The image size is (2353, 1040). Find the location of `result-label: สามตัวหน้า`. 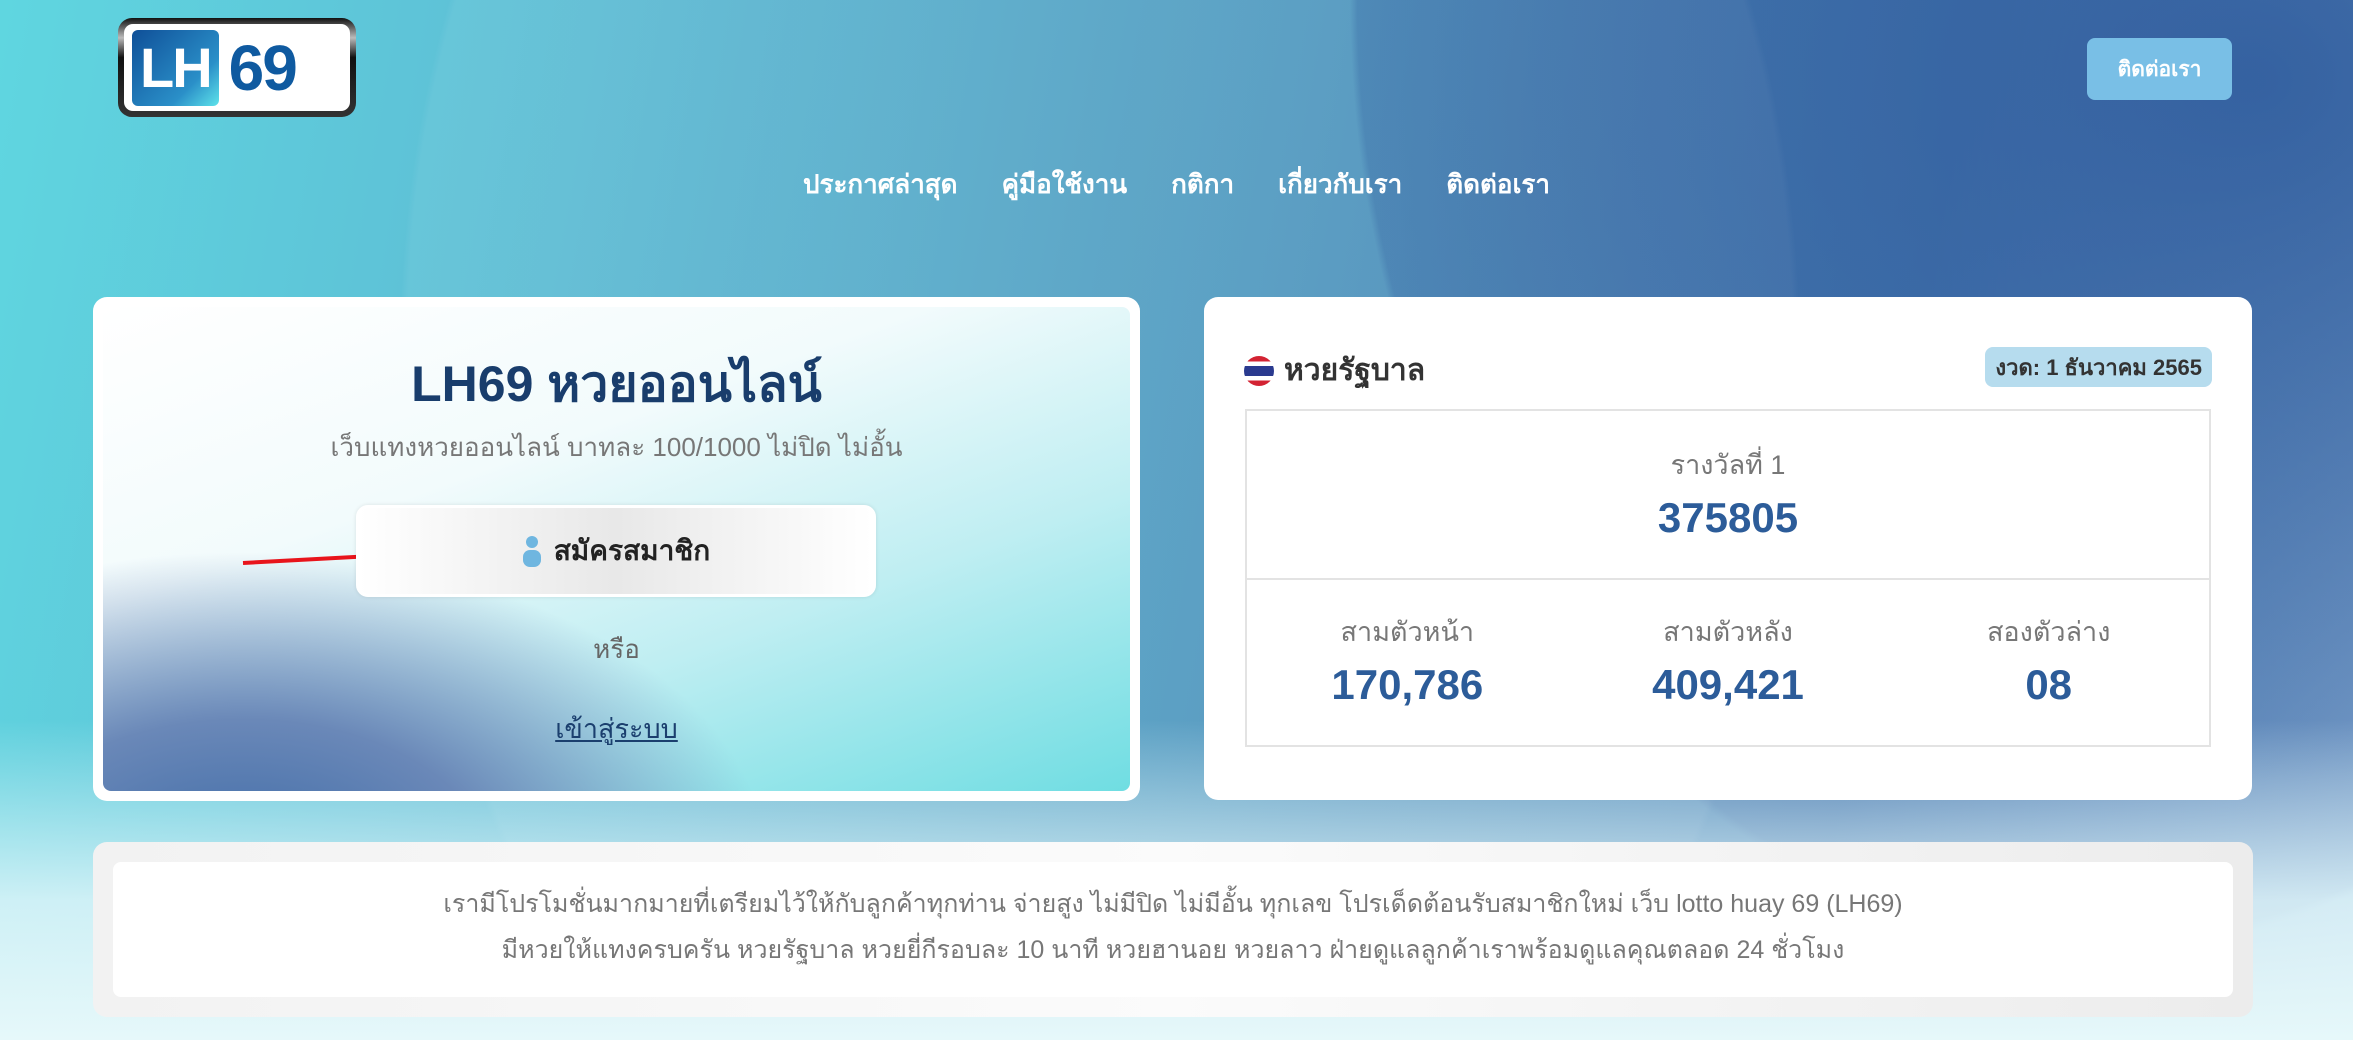

result-label: สามตัวหน้า is located at coordinates (1407, 632).